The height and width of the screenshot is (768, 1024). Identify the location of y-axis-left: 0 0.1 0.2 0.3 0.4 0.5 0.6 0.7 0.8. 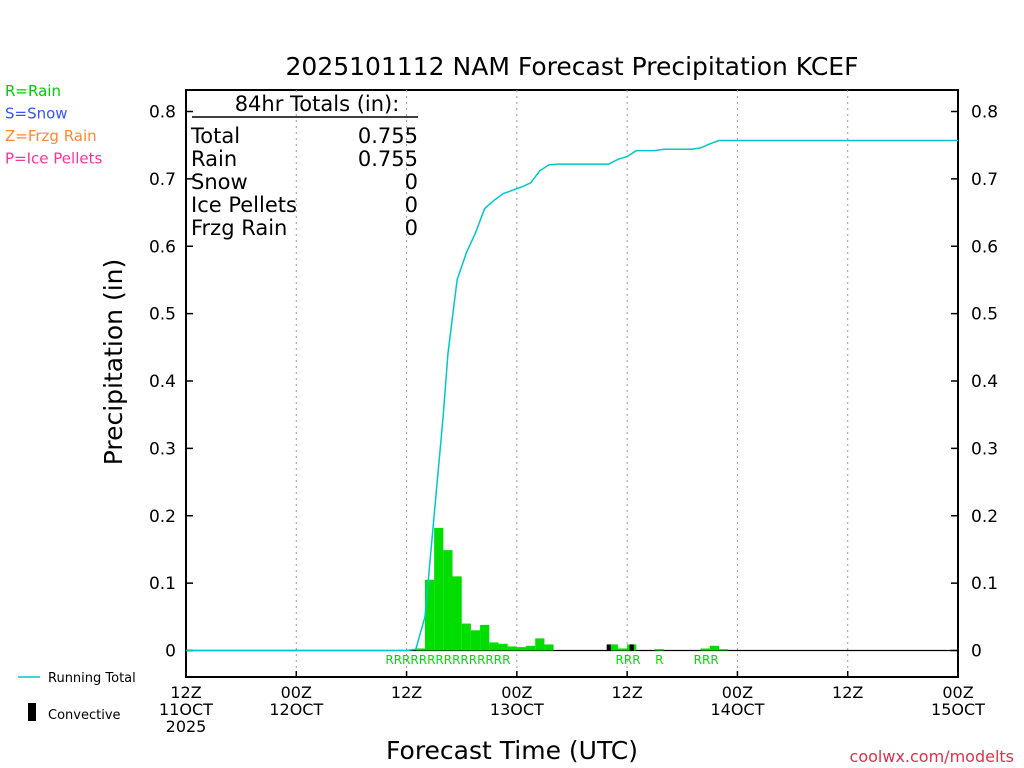
(171, 382).